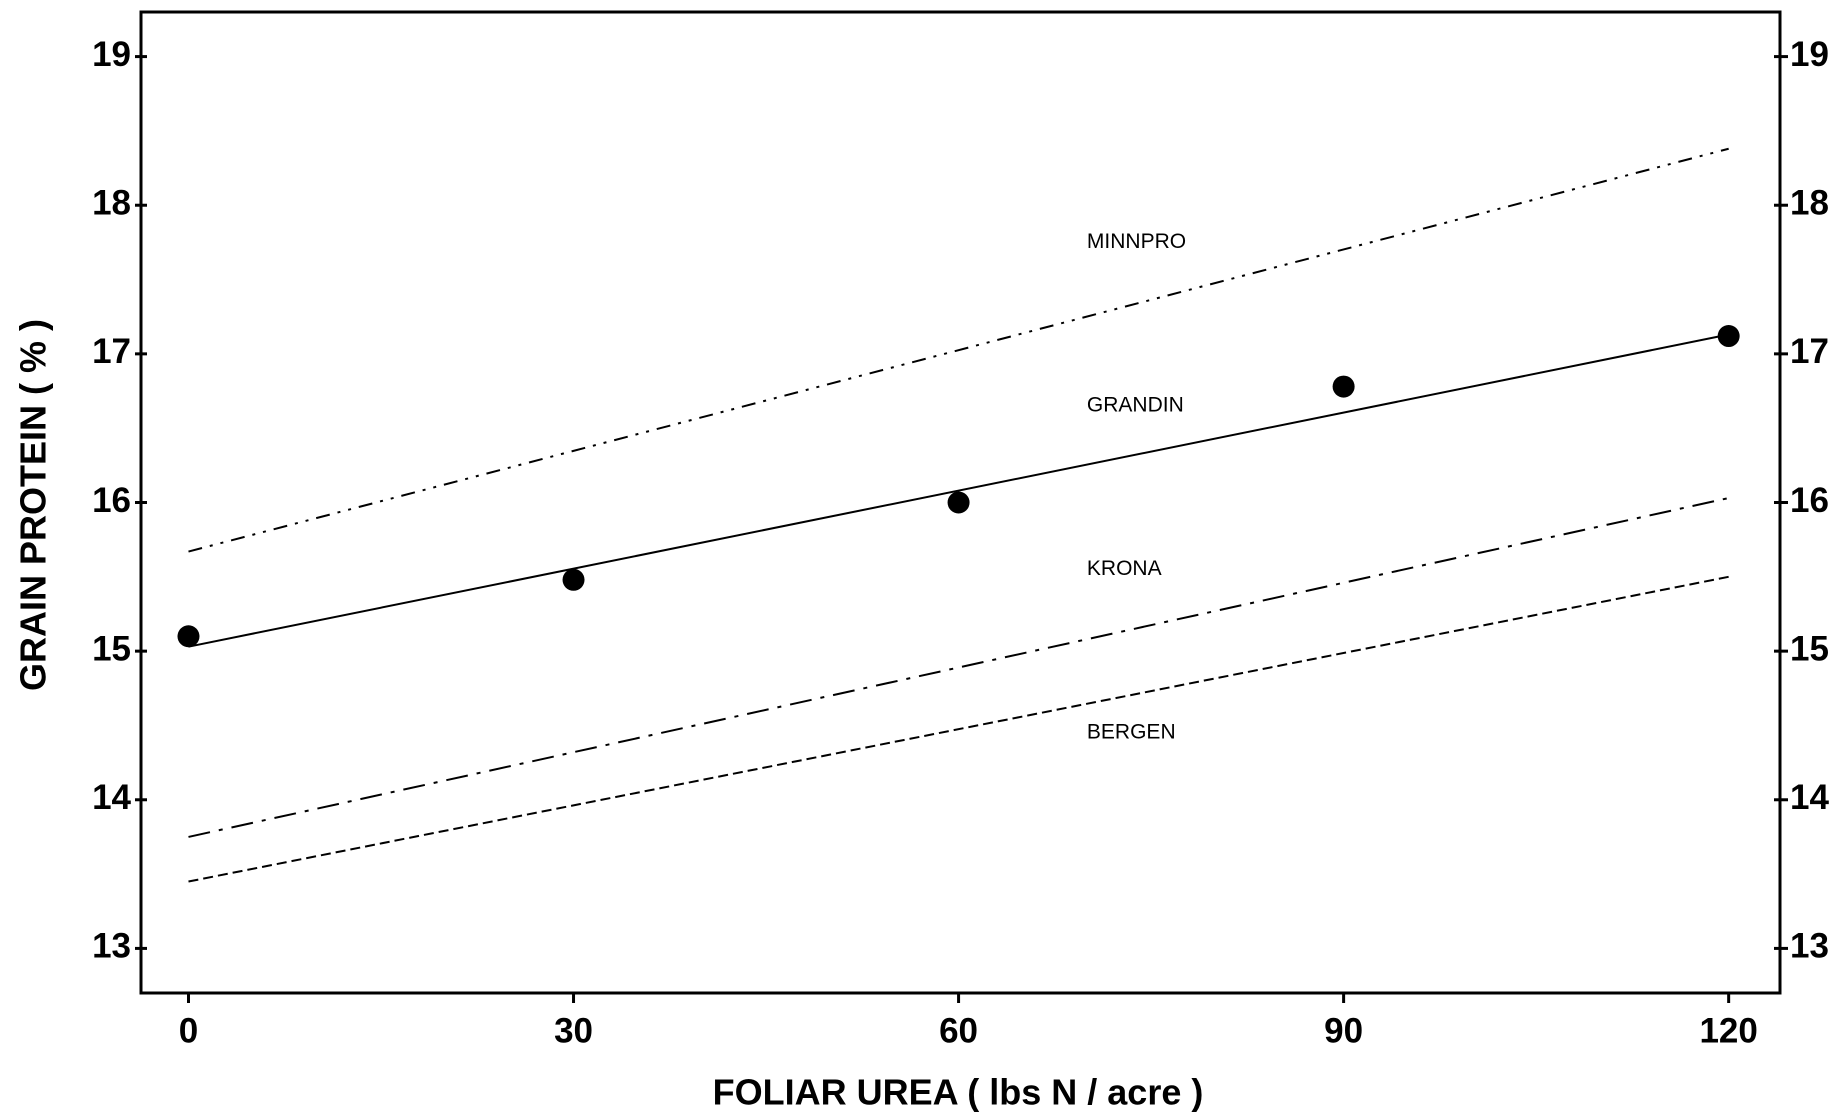 The image size is (1843, 1118). What do you see at coordinates (33, 505) in the screenshot?
I see `y-axis-title: GRAIN PROTEIN ( % )` at bounding box center [33, 505].